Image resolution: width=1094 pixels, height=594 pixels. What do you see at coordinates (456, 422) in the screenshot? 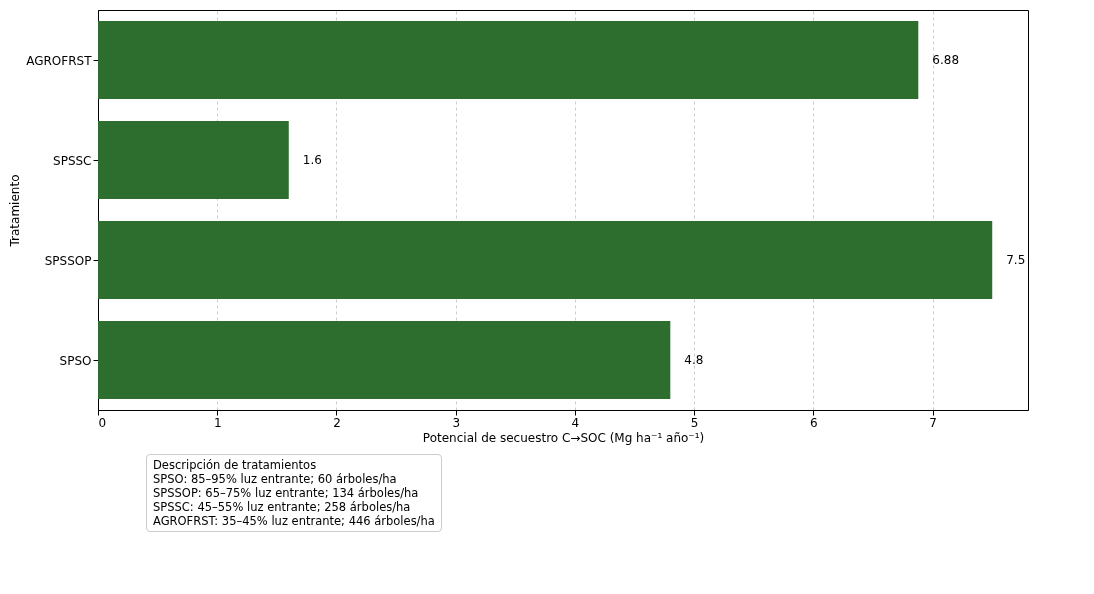
I see `x-tick-label: 3` at bounding box center [456, 422].